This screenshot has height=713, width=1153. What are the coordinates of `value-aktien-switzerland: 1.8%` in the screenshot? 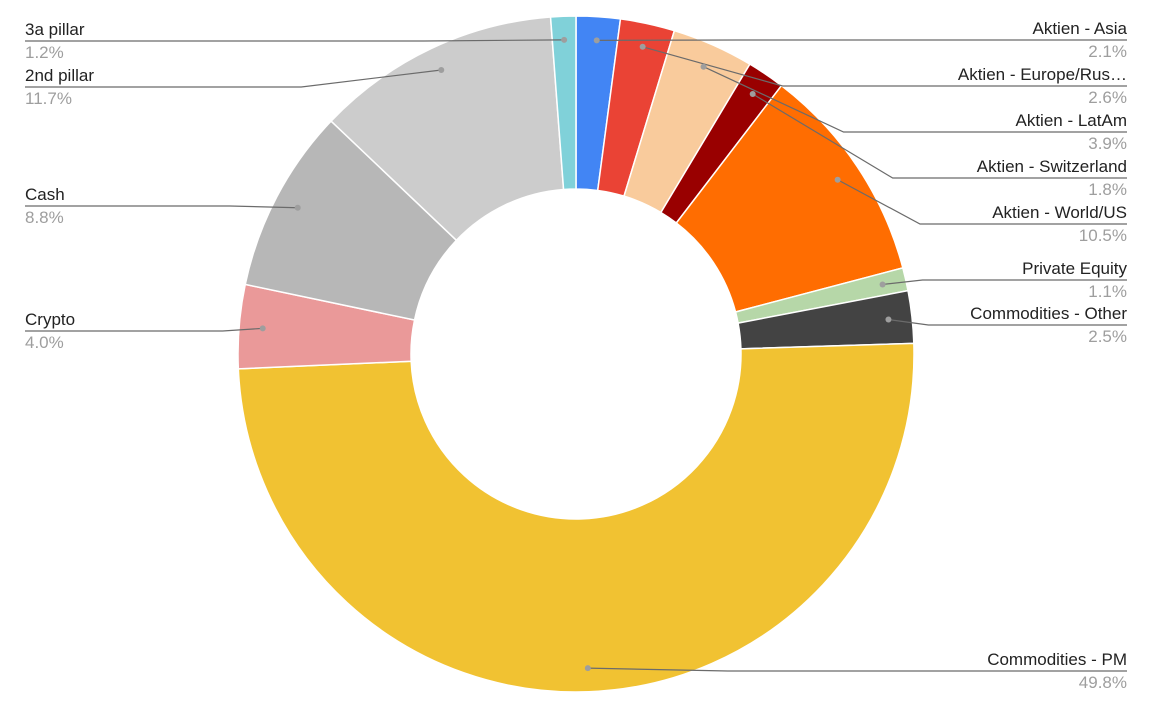 It's located at (1107, 189).